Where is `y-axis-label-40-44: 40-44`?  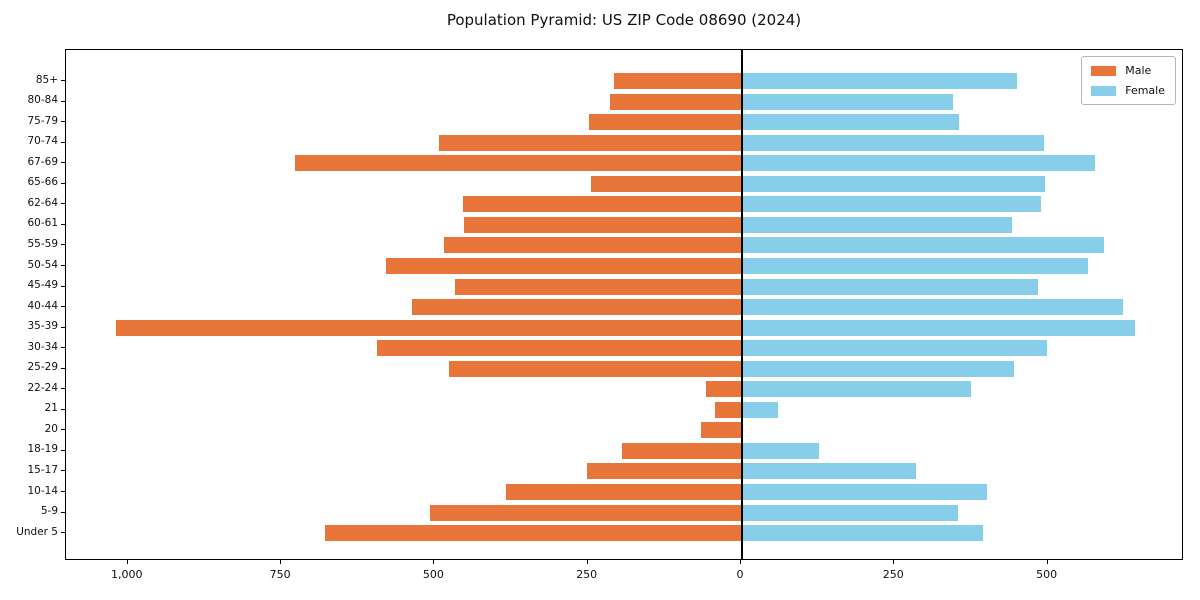
y-axis-label-40-44: 40-44 is located at coordinates (42, 305).